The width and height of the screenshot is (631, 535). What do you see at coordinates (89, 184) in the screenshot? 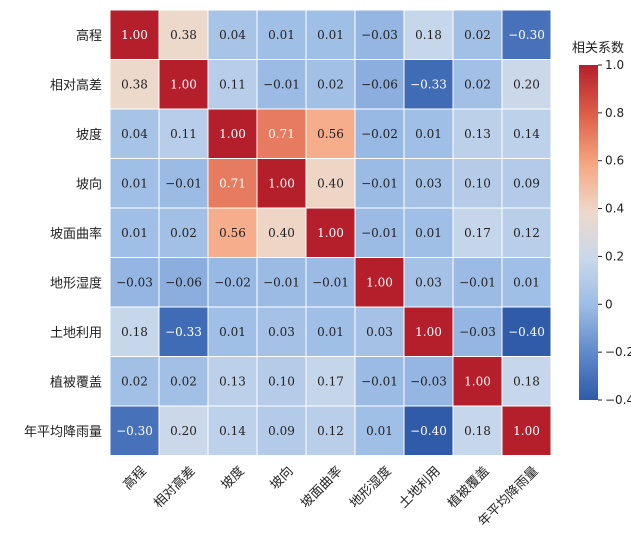
I see `row-label: 坡向` at bounding box center [89, 184].